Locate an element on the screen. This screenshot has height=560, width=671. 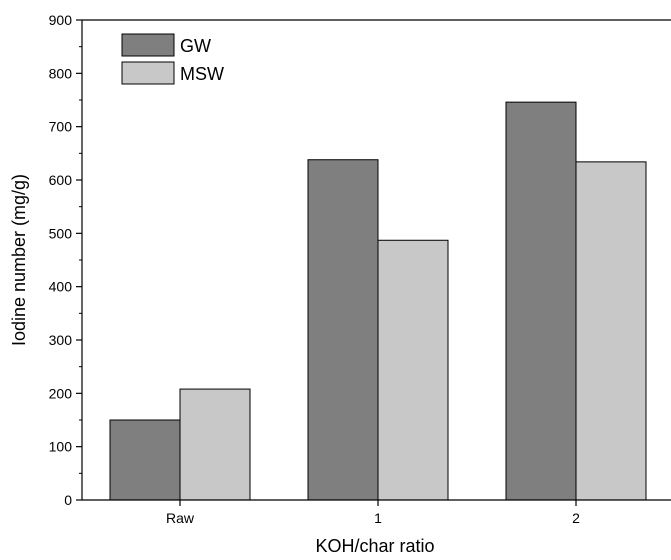
bar-msw-raw is located at coordinates (215, 444).